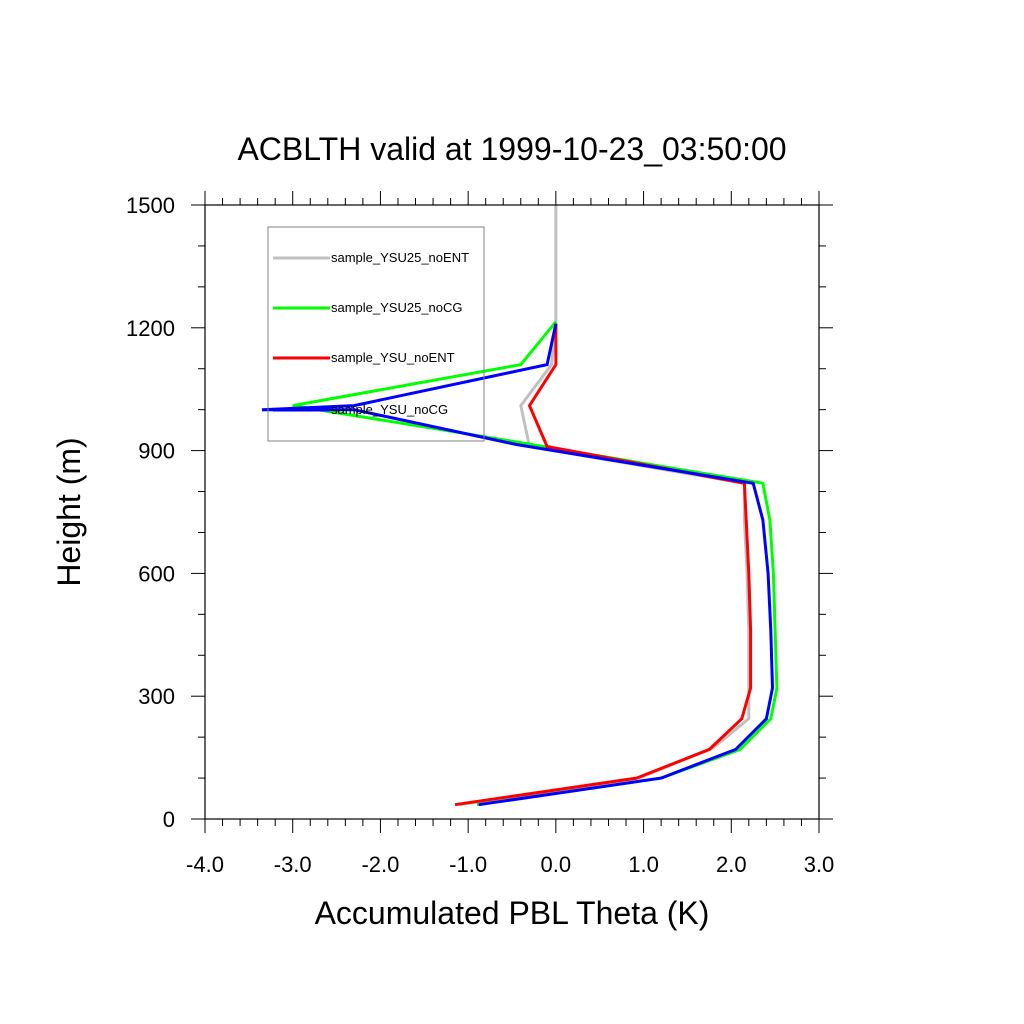 Image resolution: width=1024 pixels, height=1024 pixels. What do you see at coordinates (393, 357) in the screenshot?
I see `legend-label: sample_YSU_noENT` at bounding box center [393, 357].